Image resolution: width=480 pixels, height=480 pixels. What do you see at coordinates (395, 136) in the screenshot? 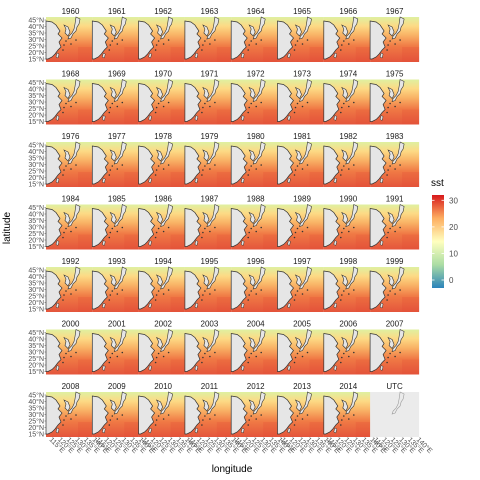
I see `facet-strip-label: 1983` at bounding box center [395, 136].